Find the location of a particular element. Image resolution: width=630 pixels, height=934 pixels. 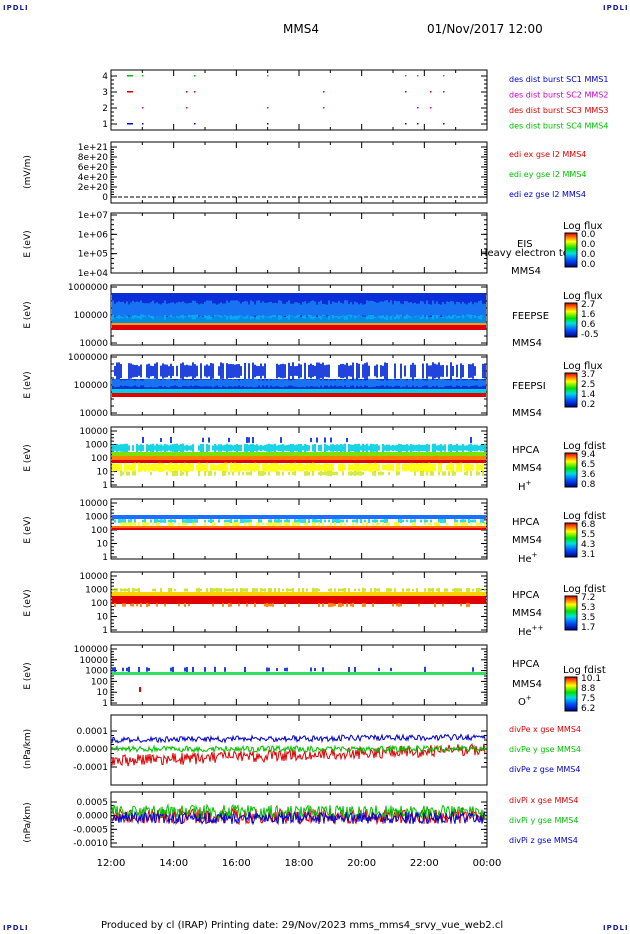

colorbar-tick-label: 7.2 is located at coordinates (588, 598).